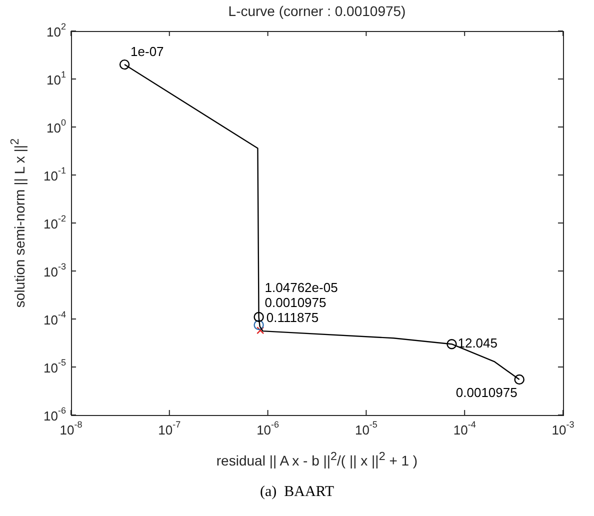 This screenshot has width=594, height=516. I want to click on annotation: 0.111875, so click(292, 317).